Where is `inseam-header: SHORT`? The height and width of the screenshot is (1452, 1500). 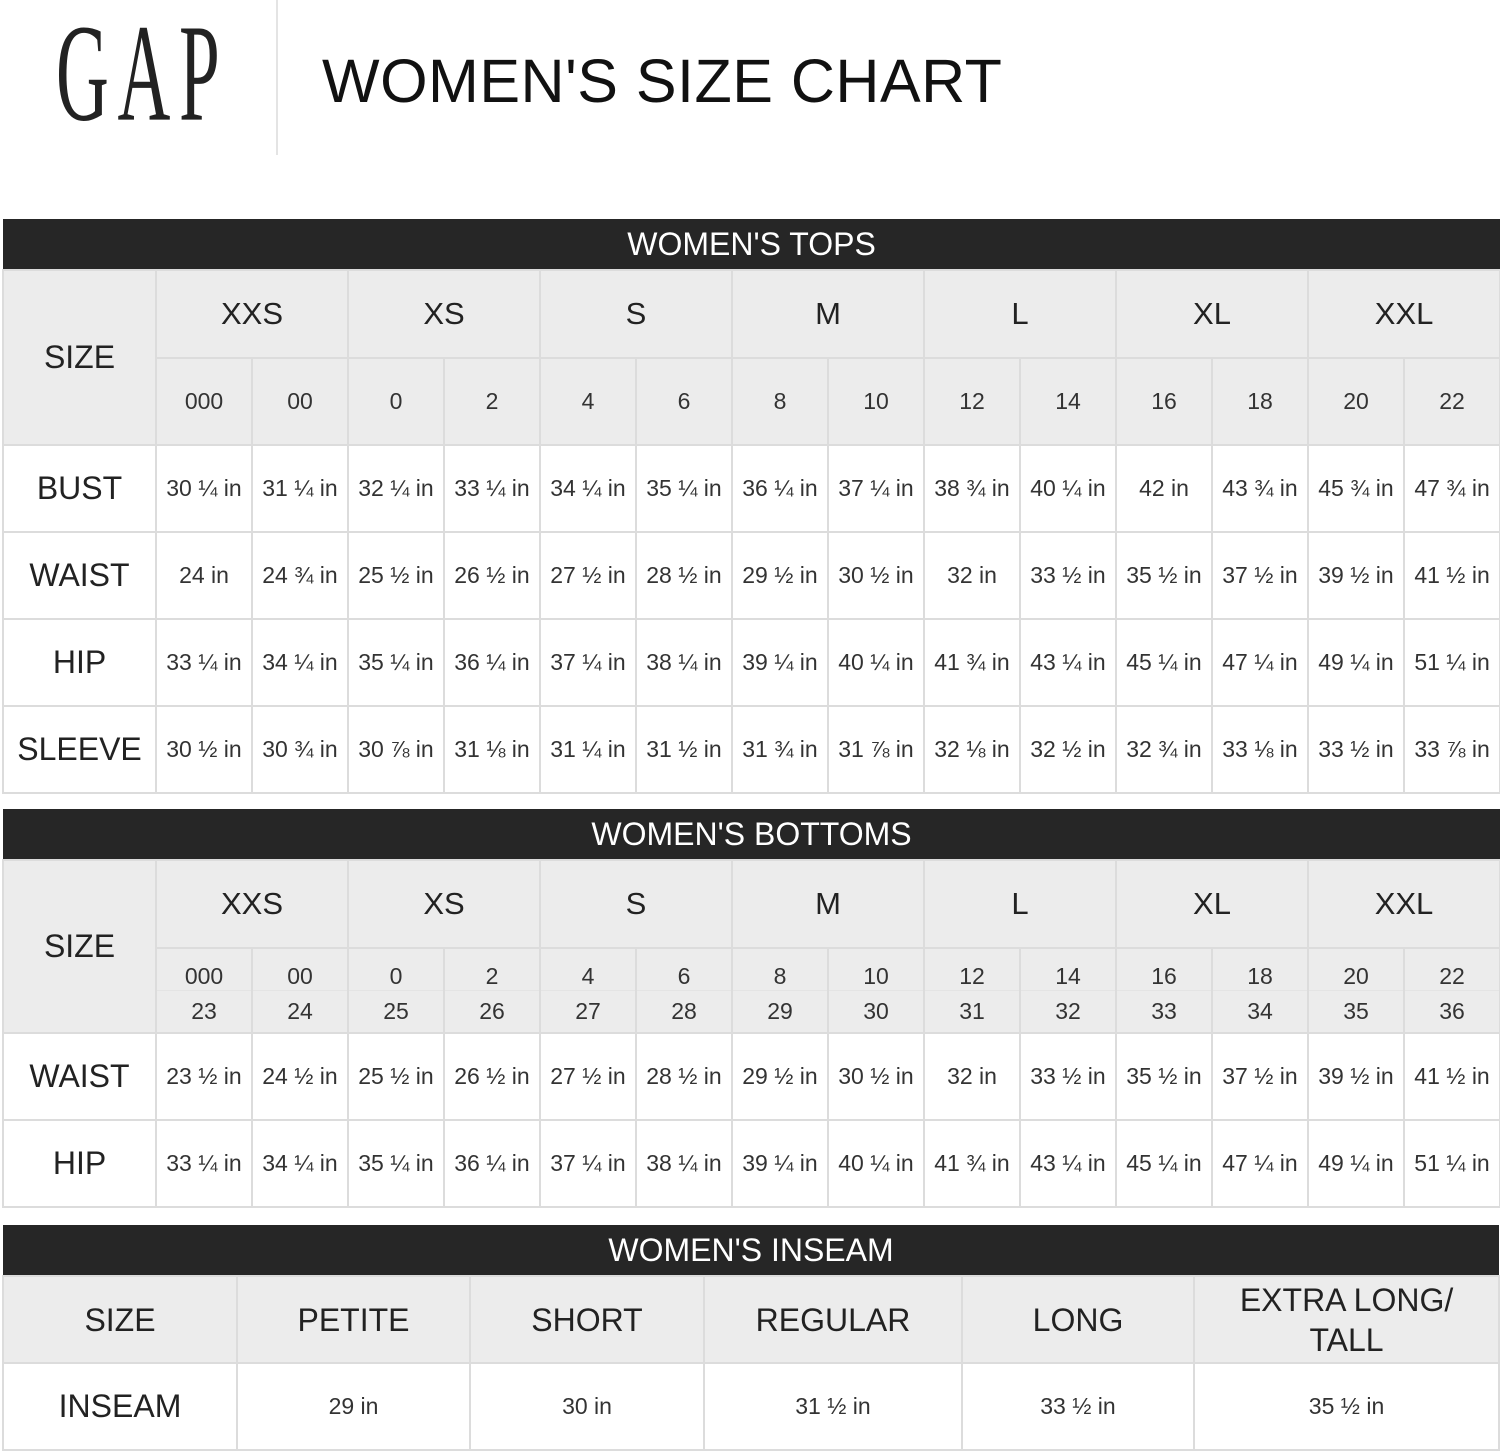 inseam-header: SHORT is located at coordinates (587, 1319).